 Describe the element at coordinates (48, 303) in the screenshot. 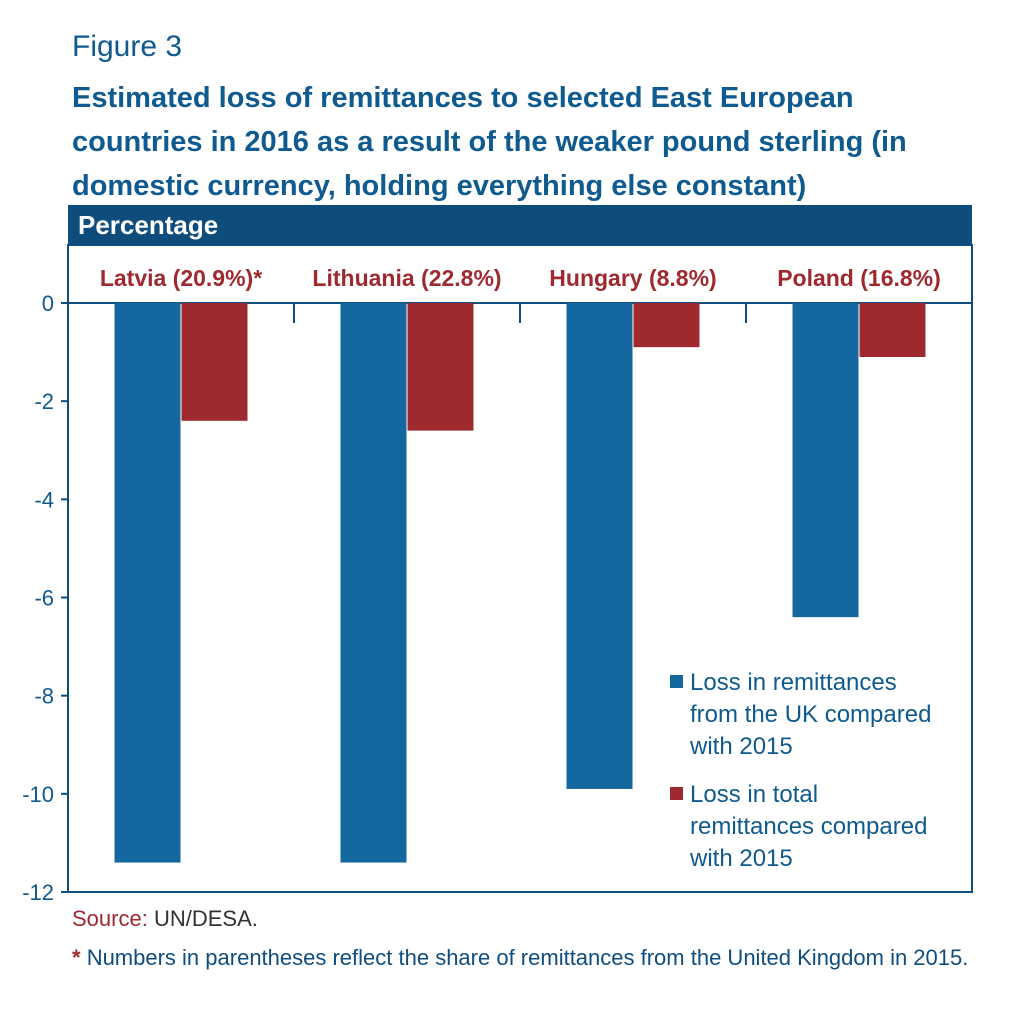

I see `y-tick-label: 0` at that location.